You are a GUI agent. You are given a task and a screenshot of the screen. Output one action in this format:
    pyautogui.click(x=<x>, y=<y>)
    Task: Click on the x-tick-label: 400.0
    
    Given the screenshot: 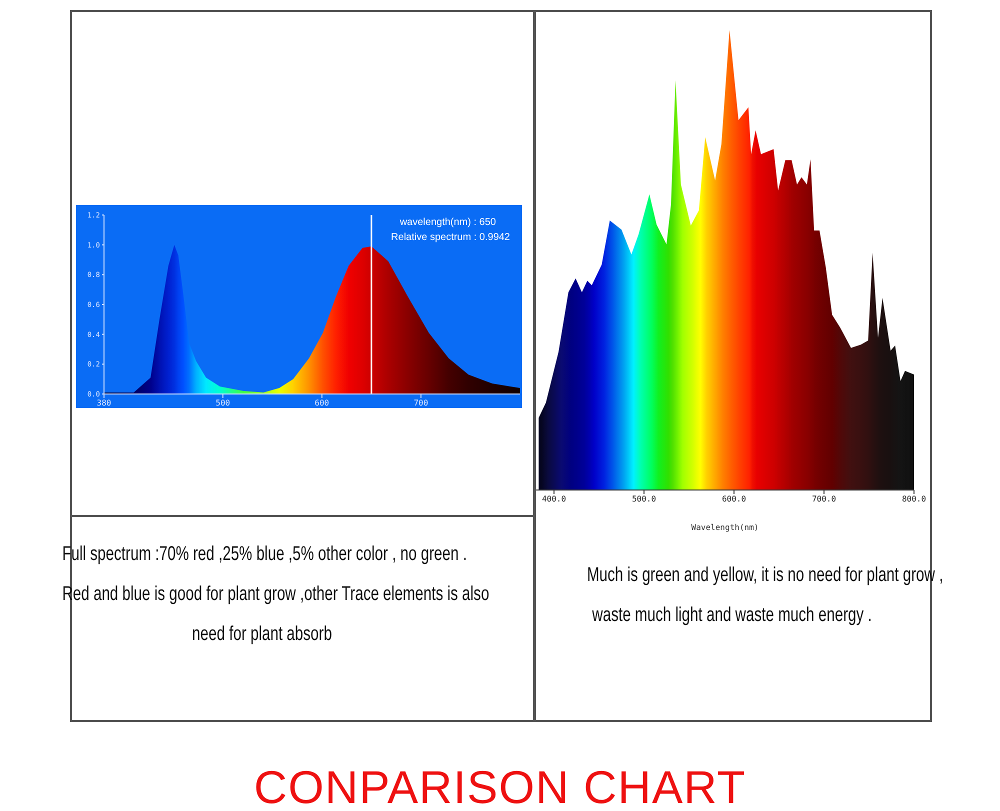 What is the action you would take?
    pyautogui.click(x=554, y=499)
    